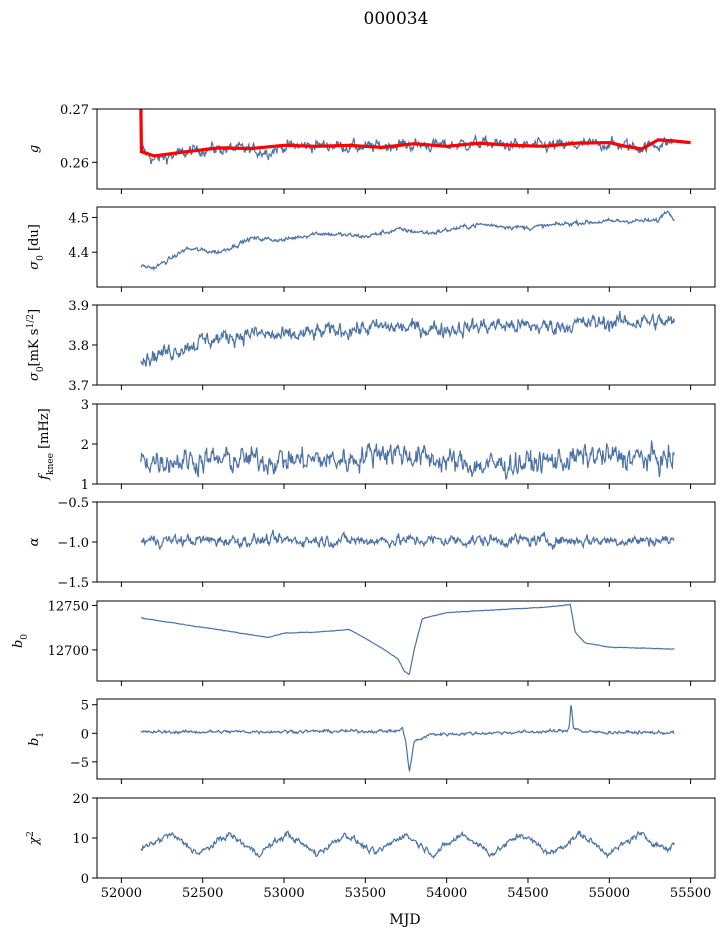  Describe the element at coordinates (34, 541) in the screenshot. I see `y-axis-label: α` at that location.